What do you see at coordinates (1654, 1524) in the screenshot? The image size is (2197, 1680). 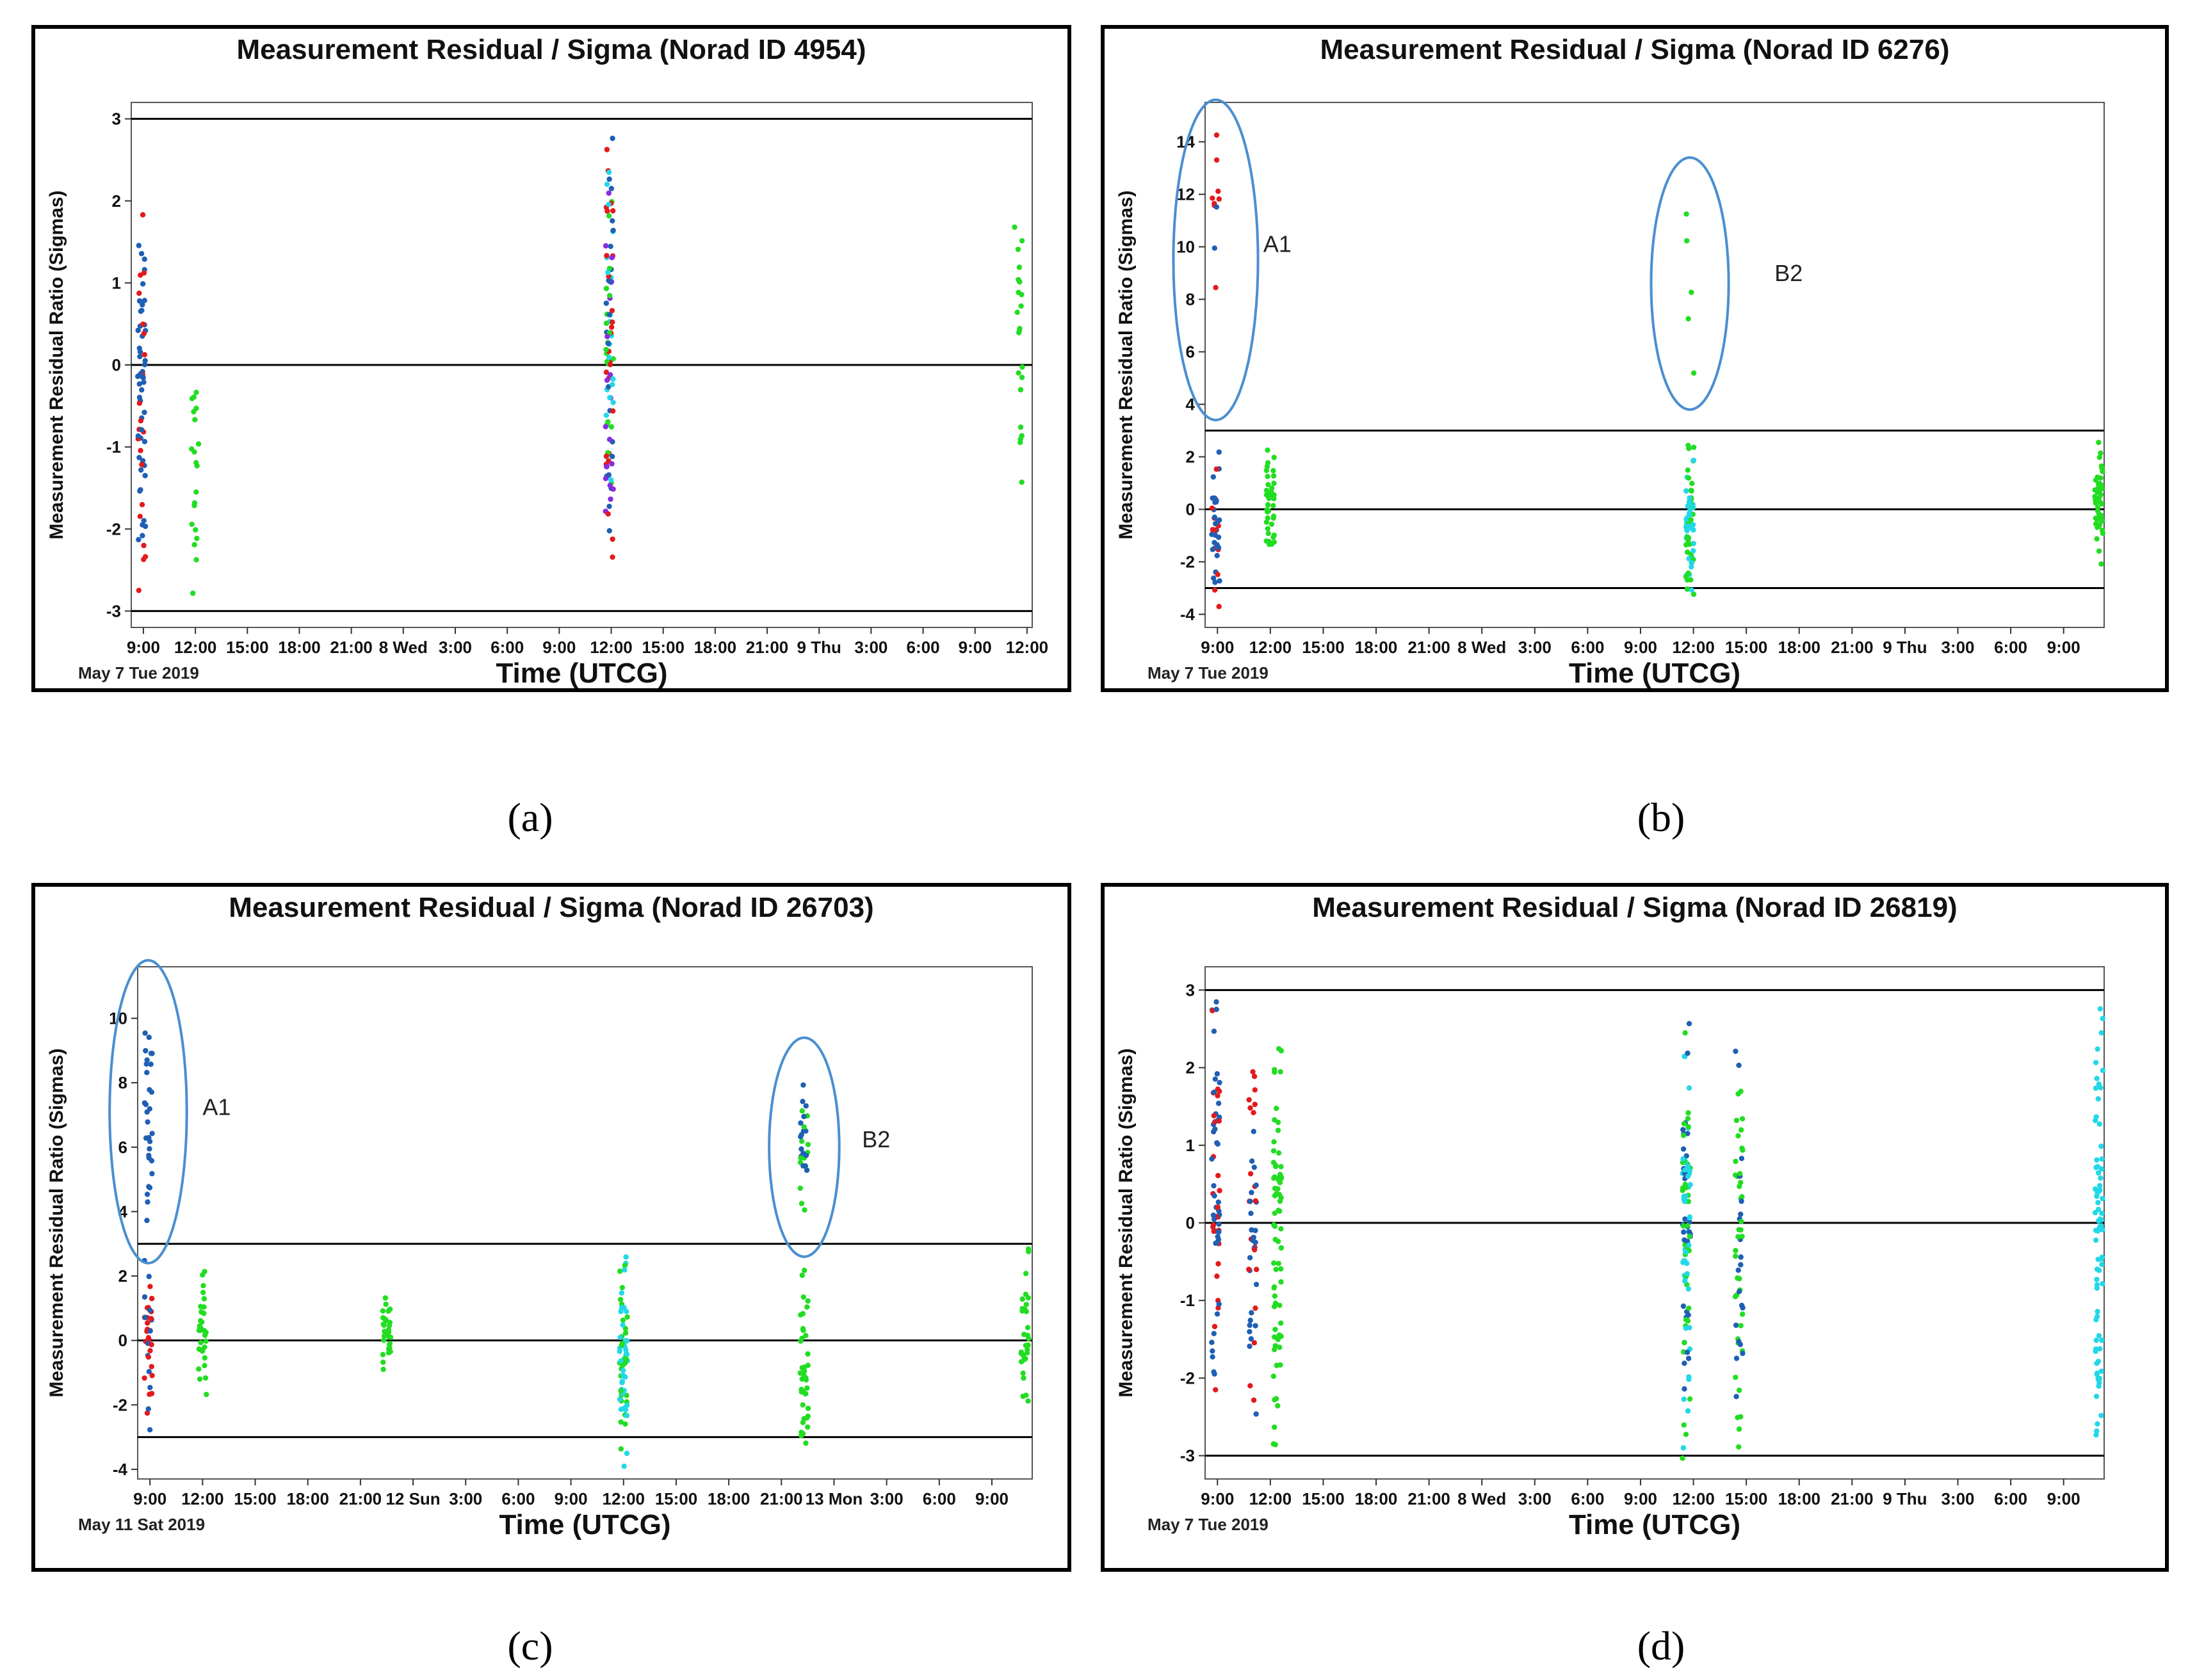 I see `x-axis-label: Time (UTCG)` at bounding box center [1654, 1524].